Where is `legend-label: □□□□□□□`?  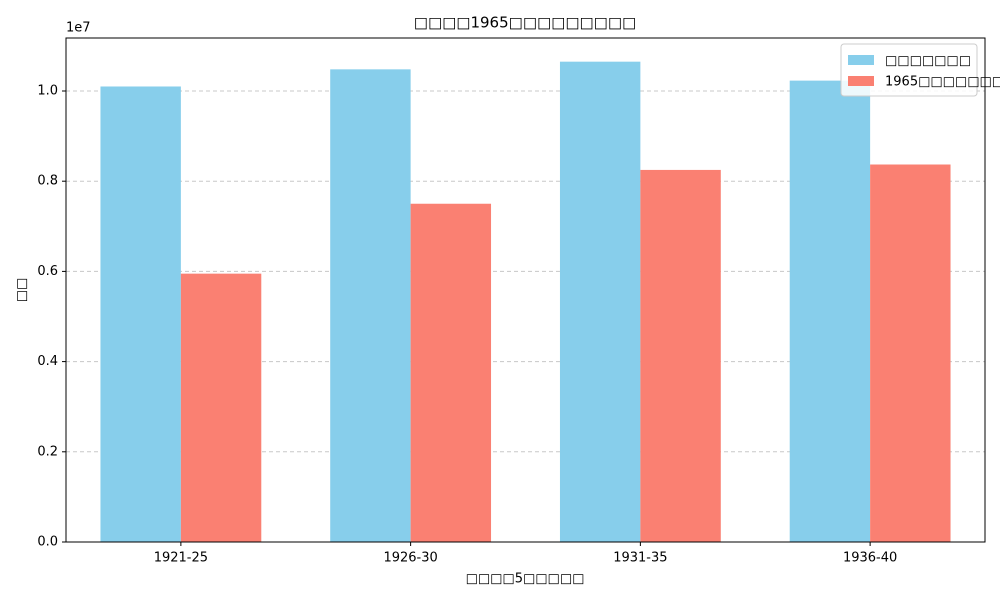 legend-label: □□□□□□□ is located at coordinates (928, 61).